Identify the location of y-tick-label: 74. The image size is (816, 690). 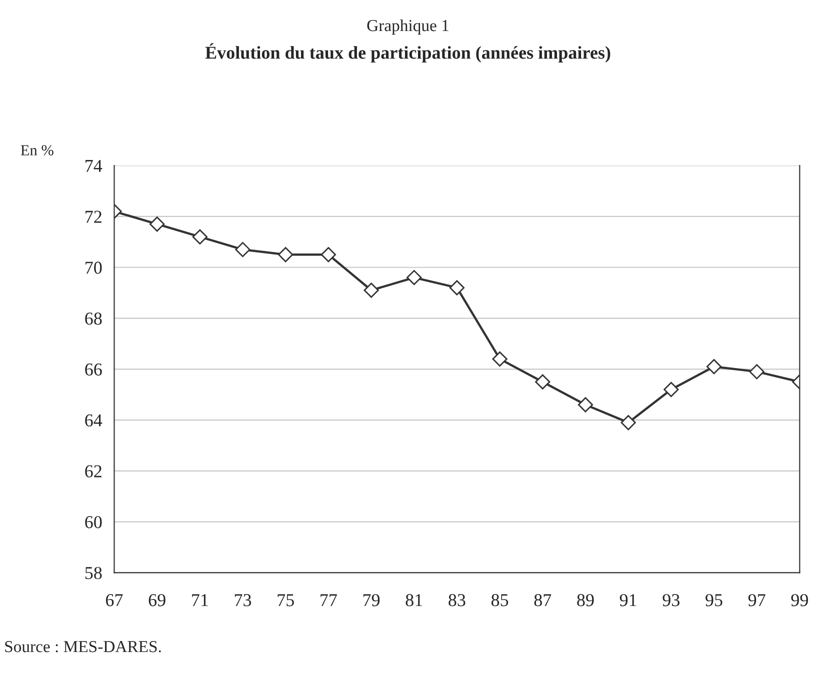
(94, 166).